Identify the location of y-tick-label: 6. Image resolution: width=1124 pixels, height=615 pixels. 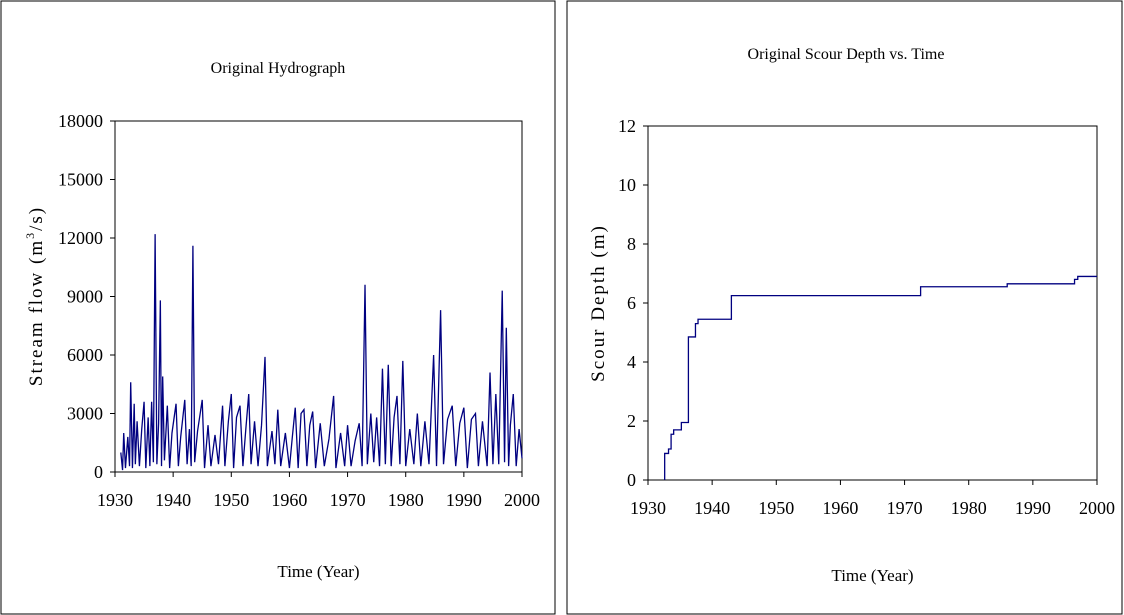
(631, 303).